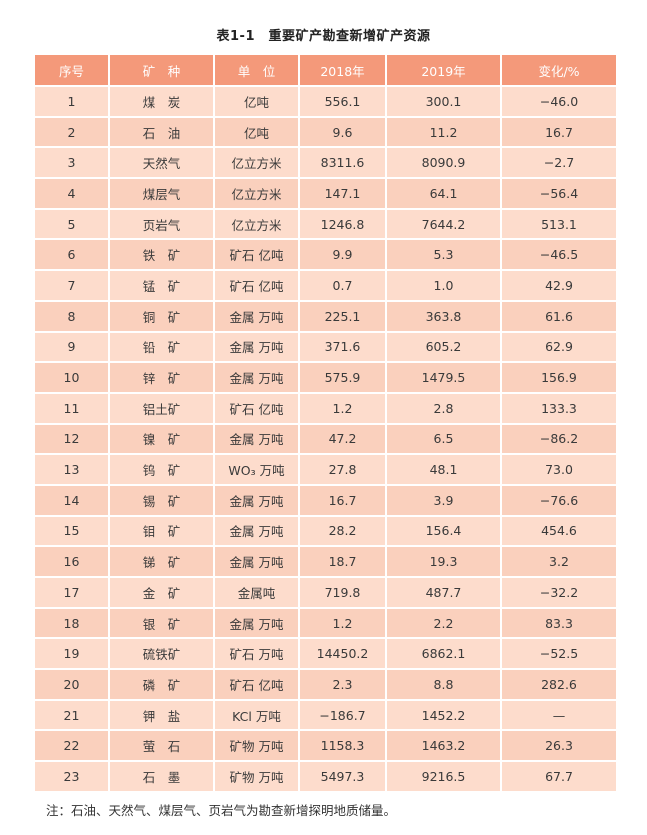 The height and width of the screenshot is (835, 647). What do you see at coordinates (342, 439) in the screenshot?
I see `cell-2018: 47.2` at bounding box center [342, 439].